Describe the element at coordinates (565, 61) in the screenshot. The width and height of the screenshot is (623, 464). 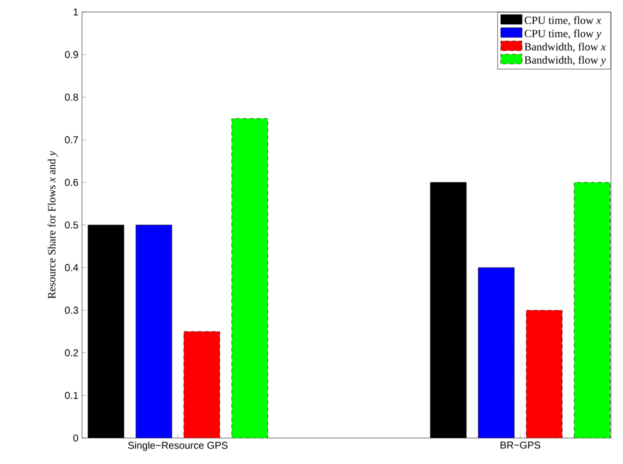
I see `legend-label: Bandwidth, flow y` at that location.